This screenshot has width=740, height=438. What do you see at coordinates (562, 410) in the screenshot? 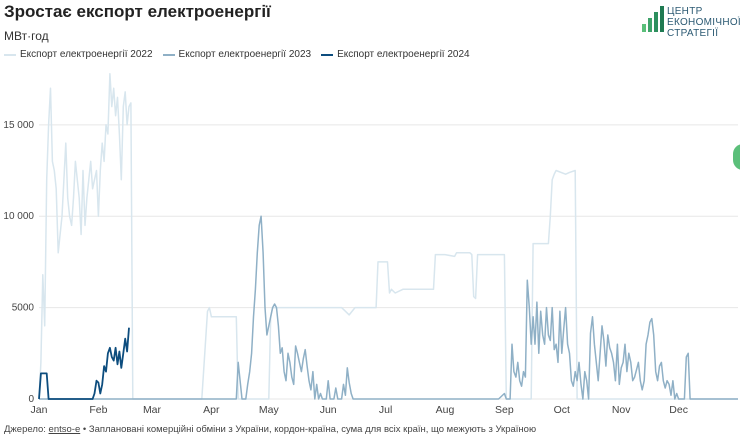
I see `x-tick-label: Oct` at bounding box center [562, 410].